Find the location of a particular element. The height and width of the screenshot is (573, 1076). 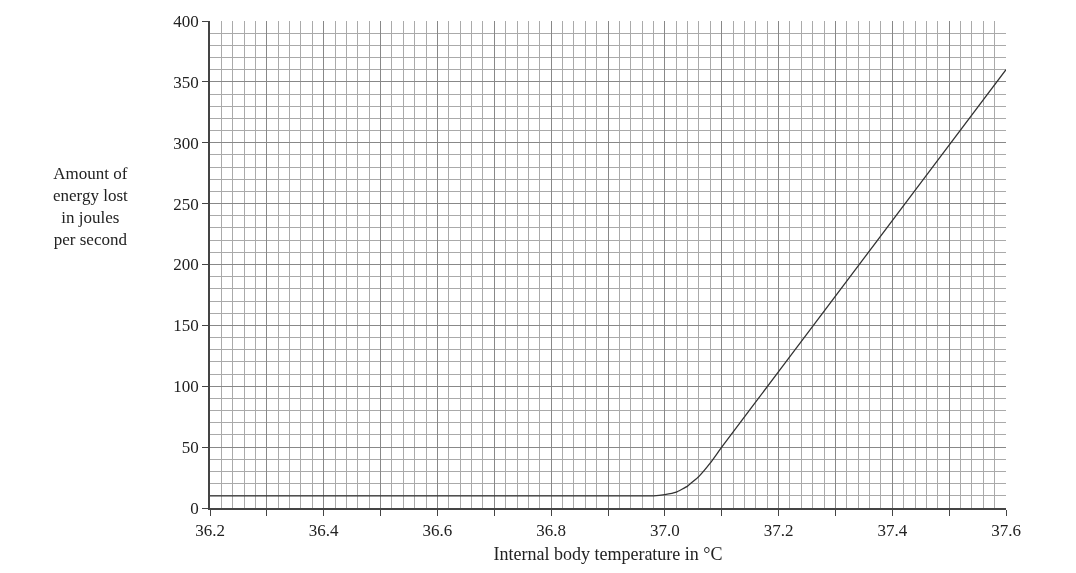

y-tick-label: 50 is located at coordinates (190, 448).